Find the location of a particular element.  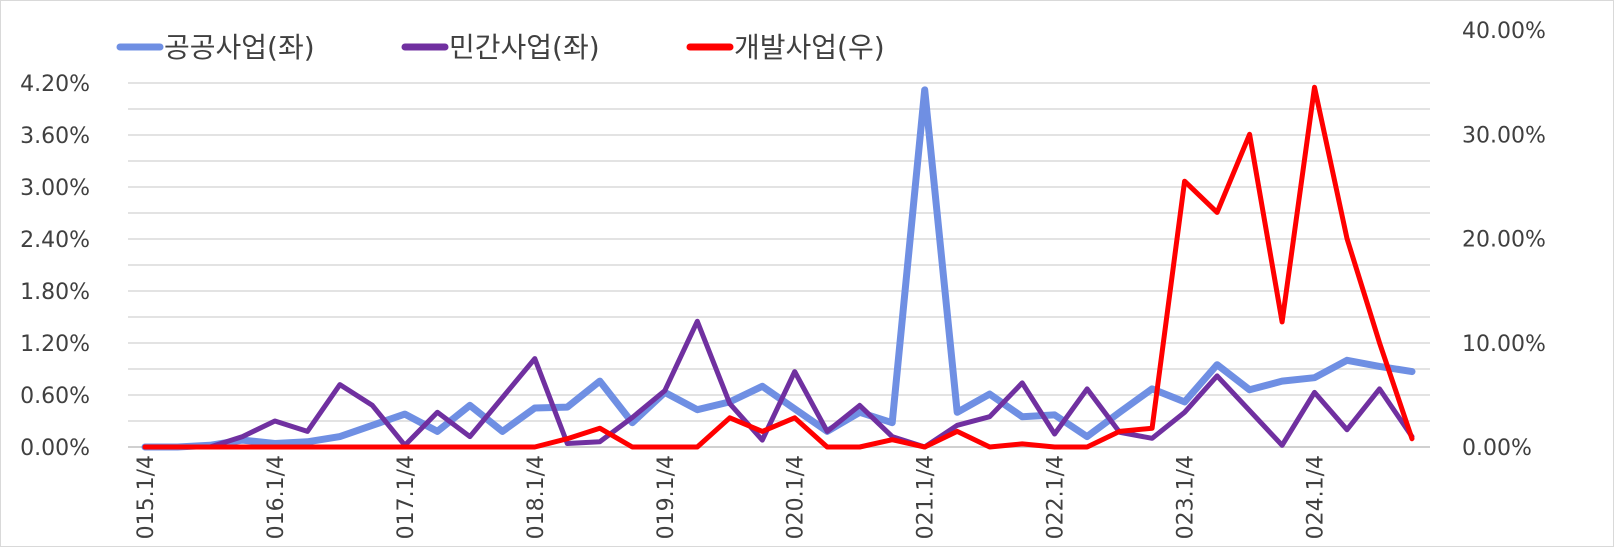

right-axis-ticks: 0.00% 10.00% 20.00% 30.00% 40.00% is located at coordinates (1504, 240).